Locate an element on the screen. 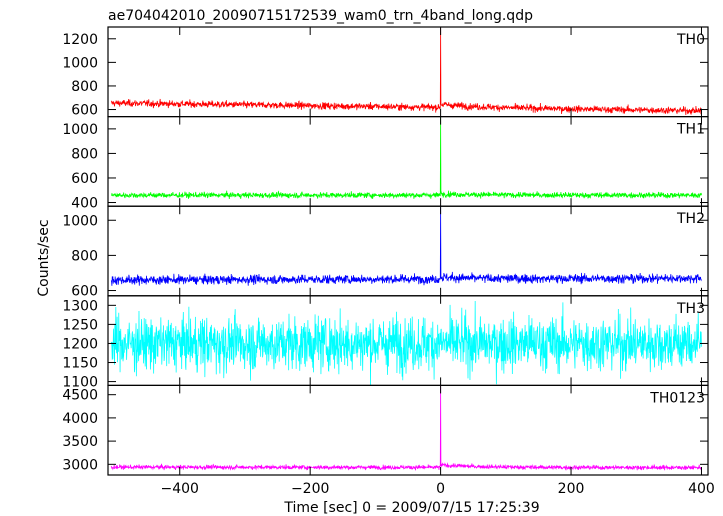 The image size is (723, 516). panel-label: TH0123 is located at coordinates (677, 398).